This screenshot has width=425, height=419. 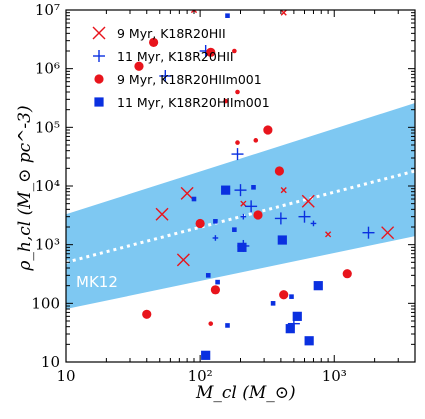 I want to click on x-axis-label: M_cl (M_⊙), so click(x=245, y=393).